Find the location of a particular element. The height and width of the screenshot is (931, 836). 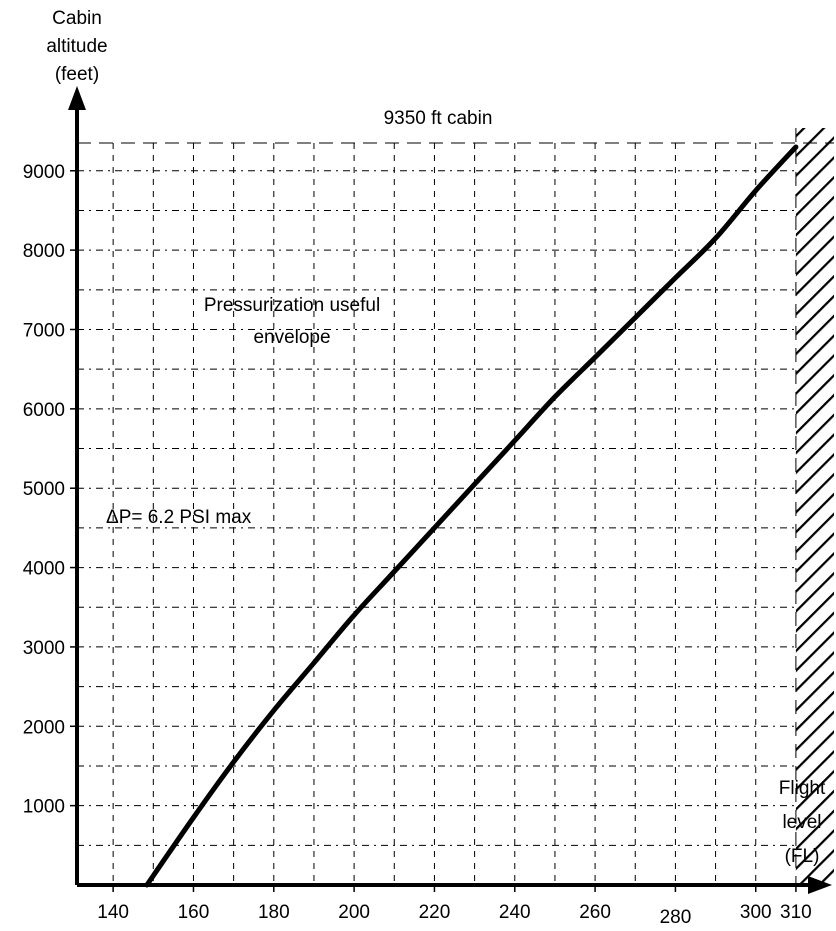

x-axis-title-line-3: (FL) is located at coordinates (802, 856).